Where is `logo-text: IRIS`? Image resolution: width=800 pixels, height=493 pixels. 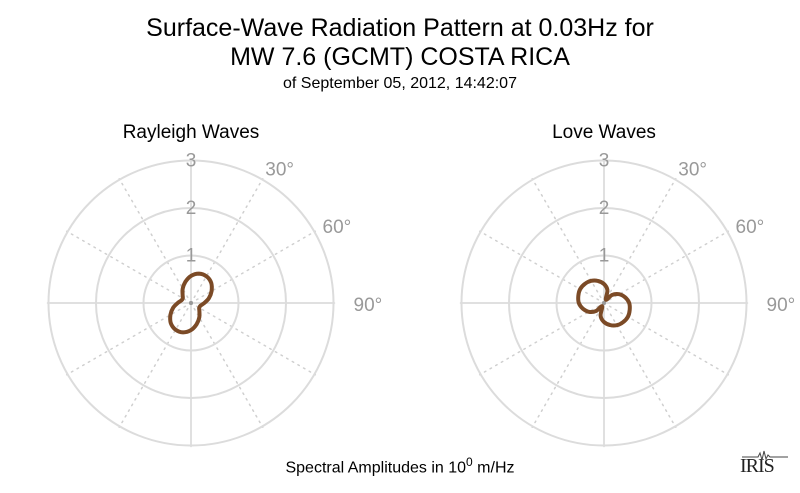
logo-text: IRIS is located at coordinates (757, 466).